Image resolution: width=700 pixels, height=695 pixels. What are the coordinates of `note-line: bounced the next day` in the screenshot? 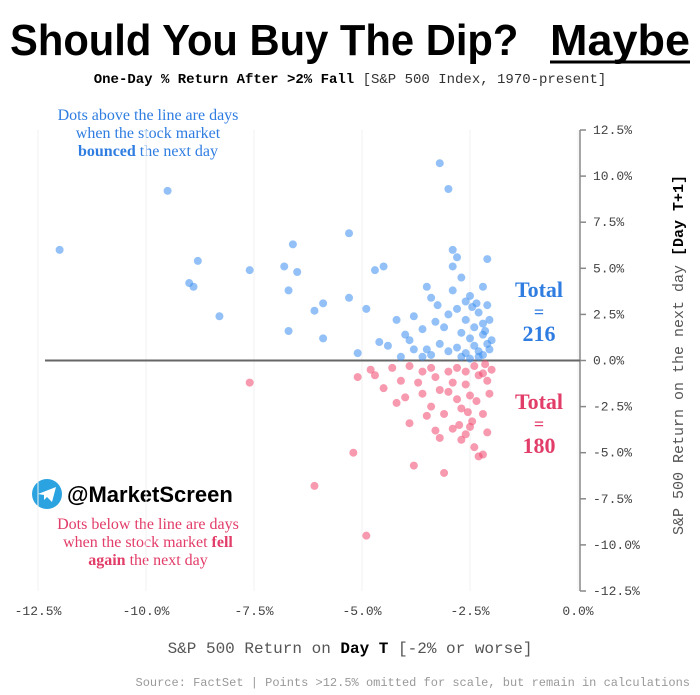 It's located at (148, 151).